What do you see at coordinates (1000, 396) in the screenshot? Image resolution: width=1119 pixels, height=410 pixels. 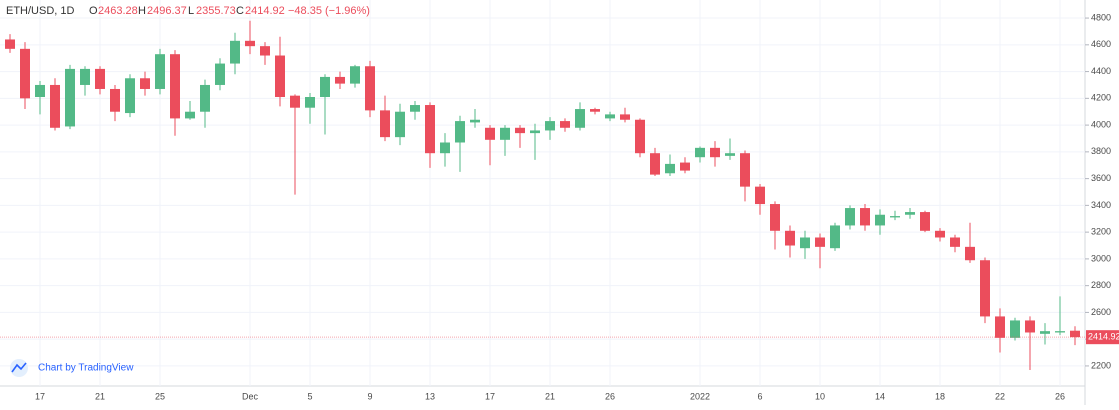 I see `x-tick-label: 22` at bounding box center [1000, 396].